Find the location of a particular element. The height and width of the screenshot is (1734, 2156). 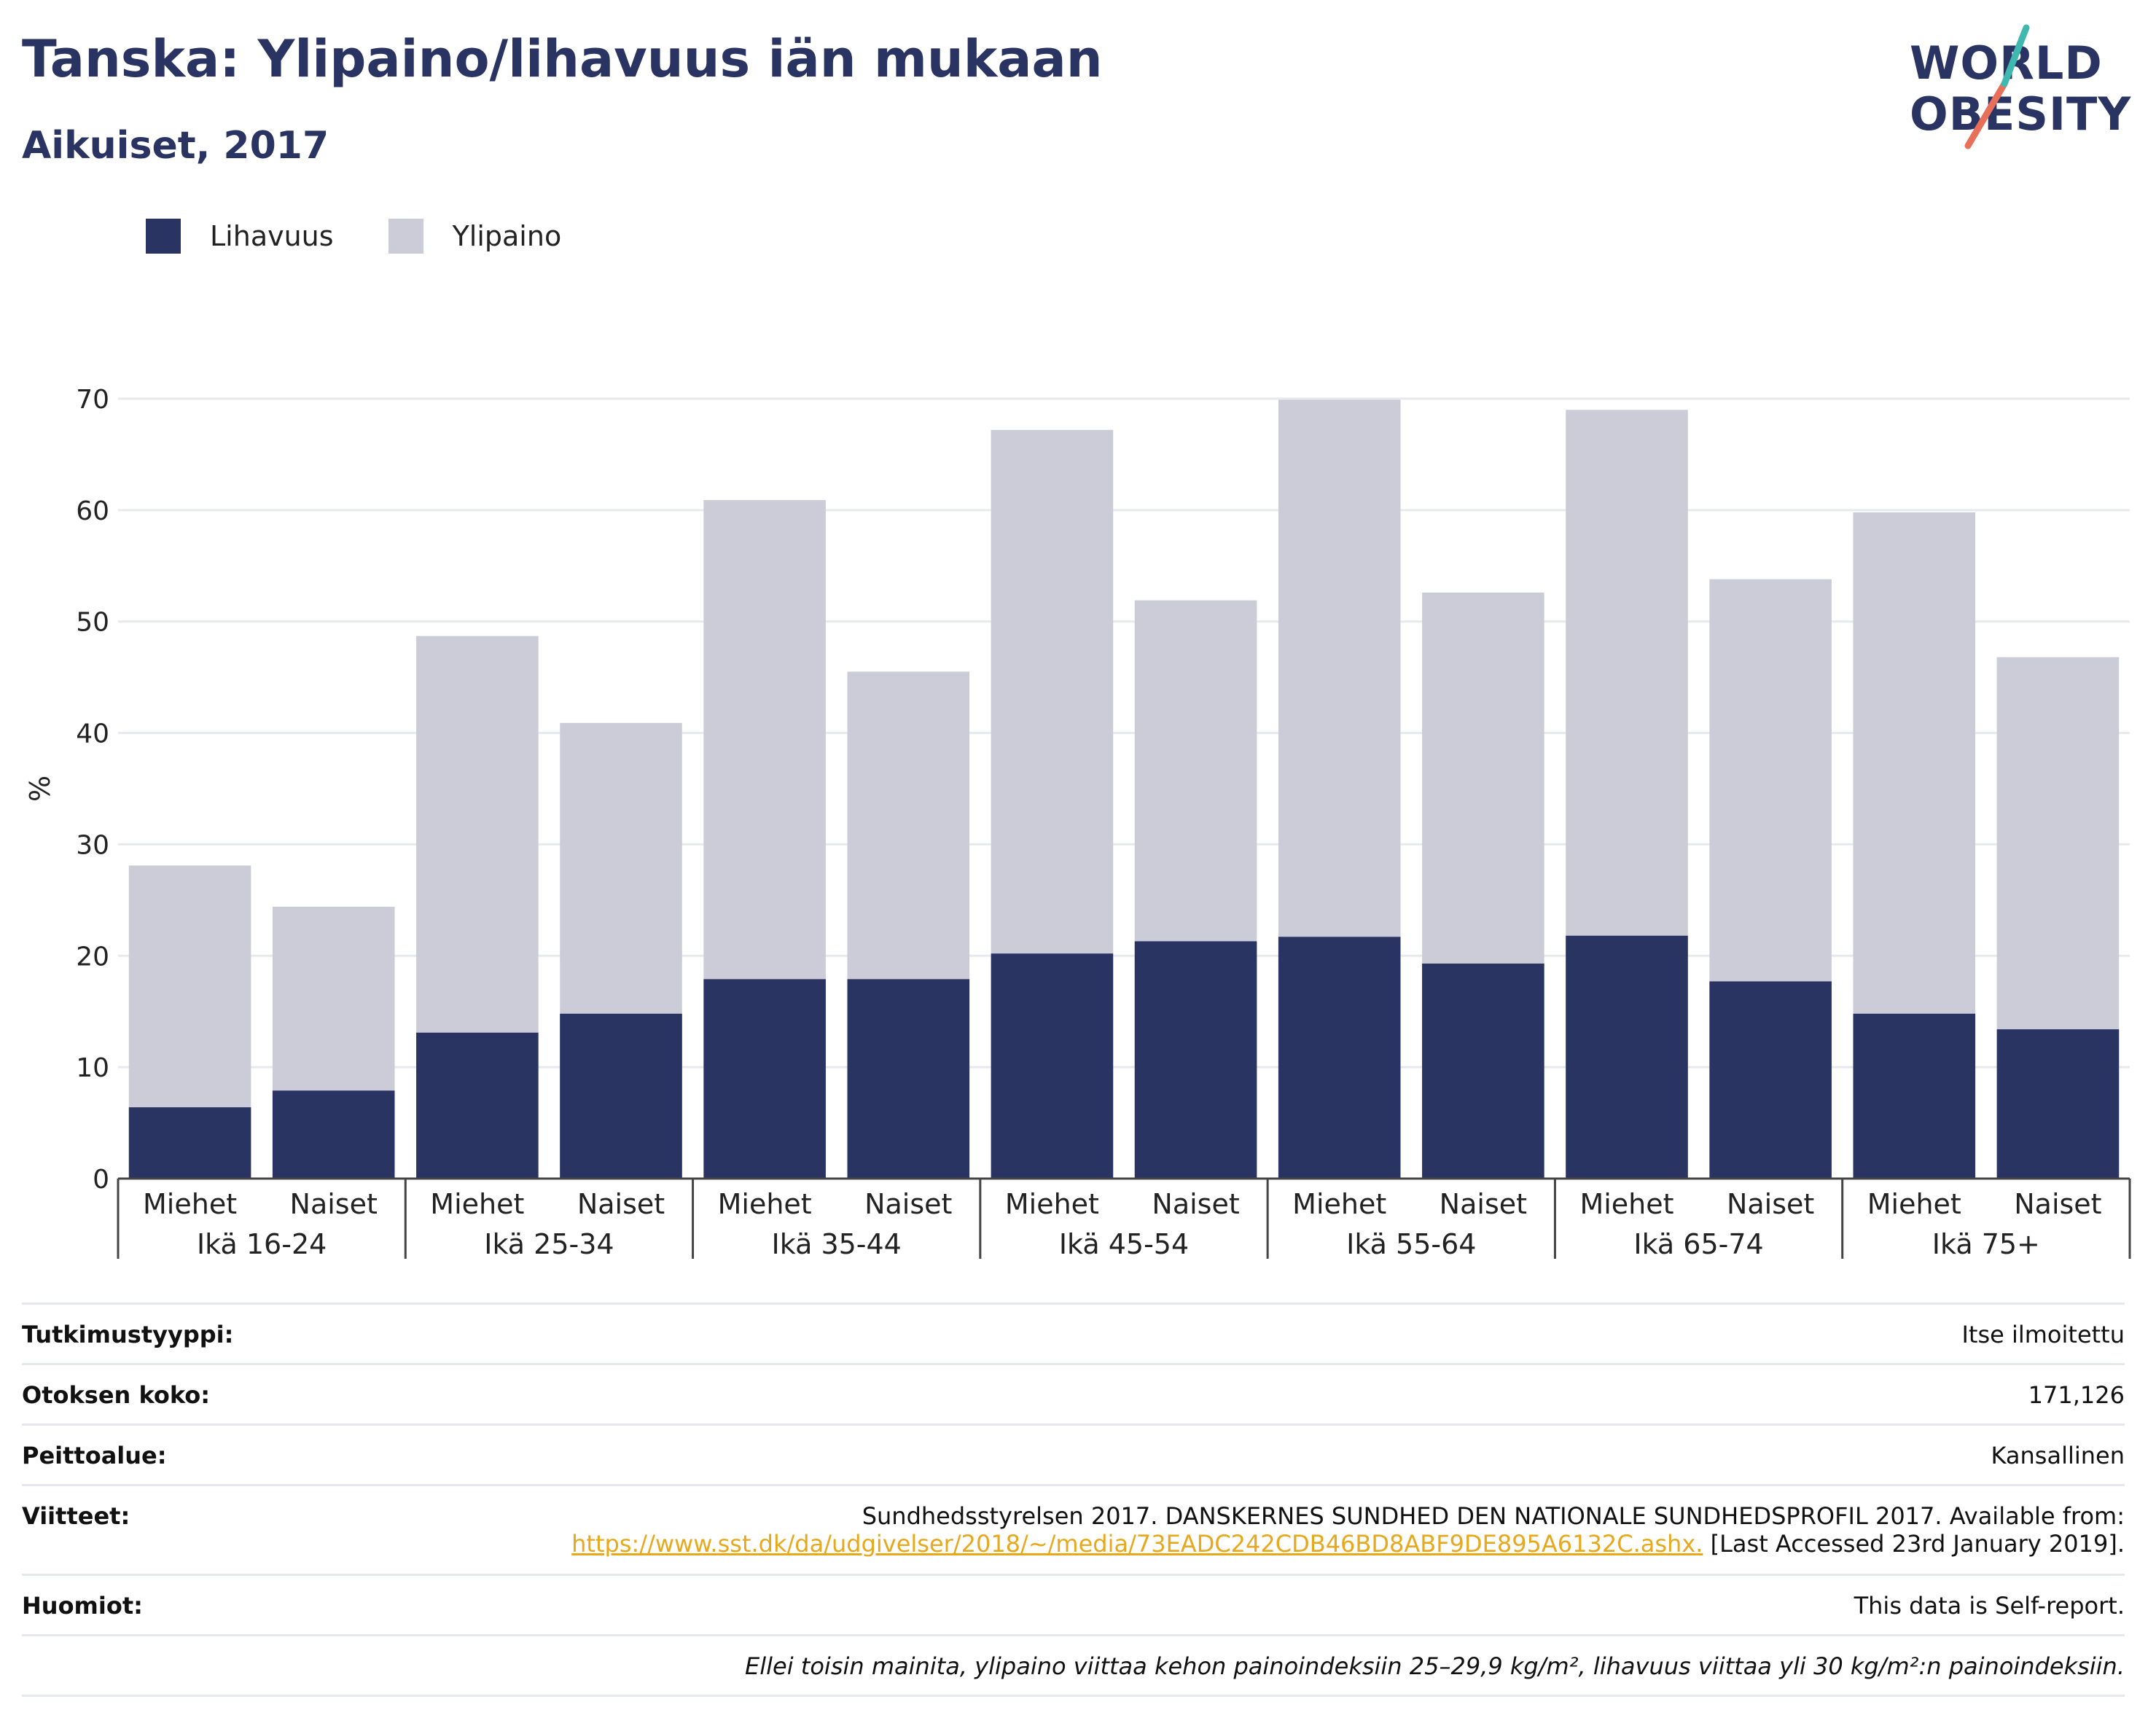

y-axis-label: % is located at coordinates (40, 789).